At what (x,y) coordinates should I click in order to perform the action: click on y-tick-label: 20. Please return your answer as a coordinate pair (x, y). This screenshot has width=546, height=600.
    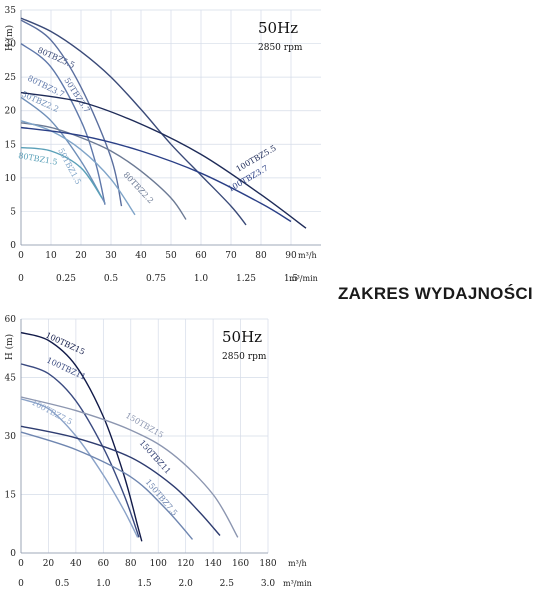
    Looking at the image, I should click on (11, 112).